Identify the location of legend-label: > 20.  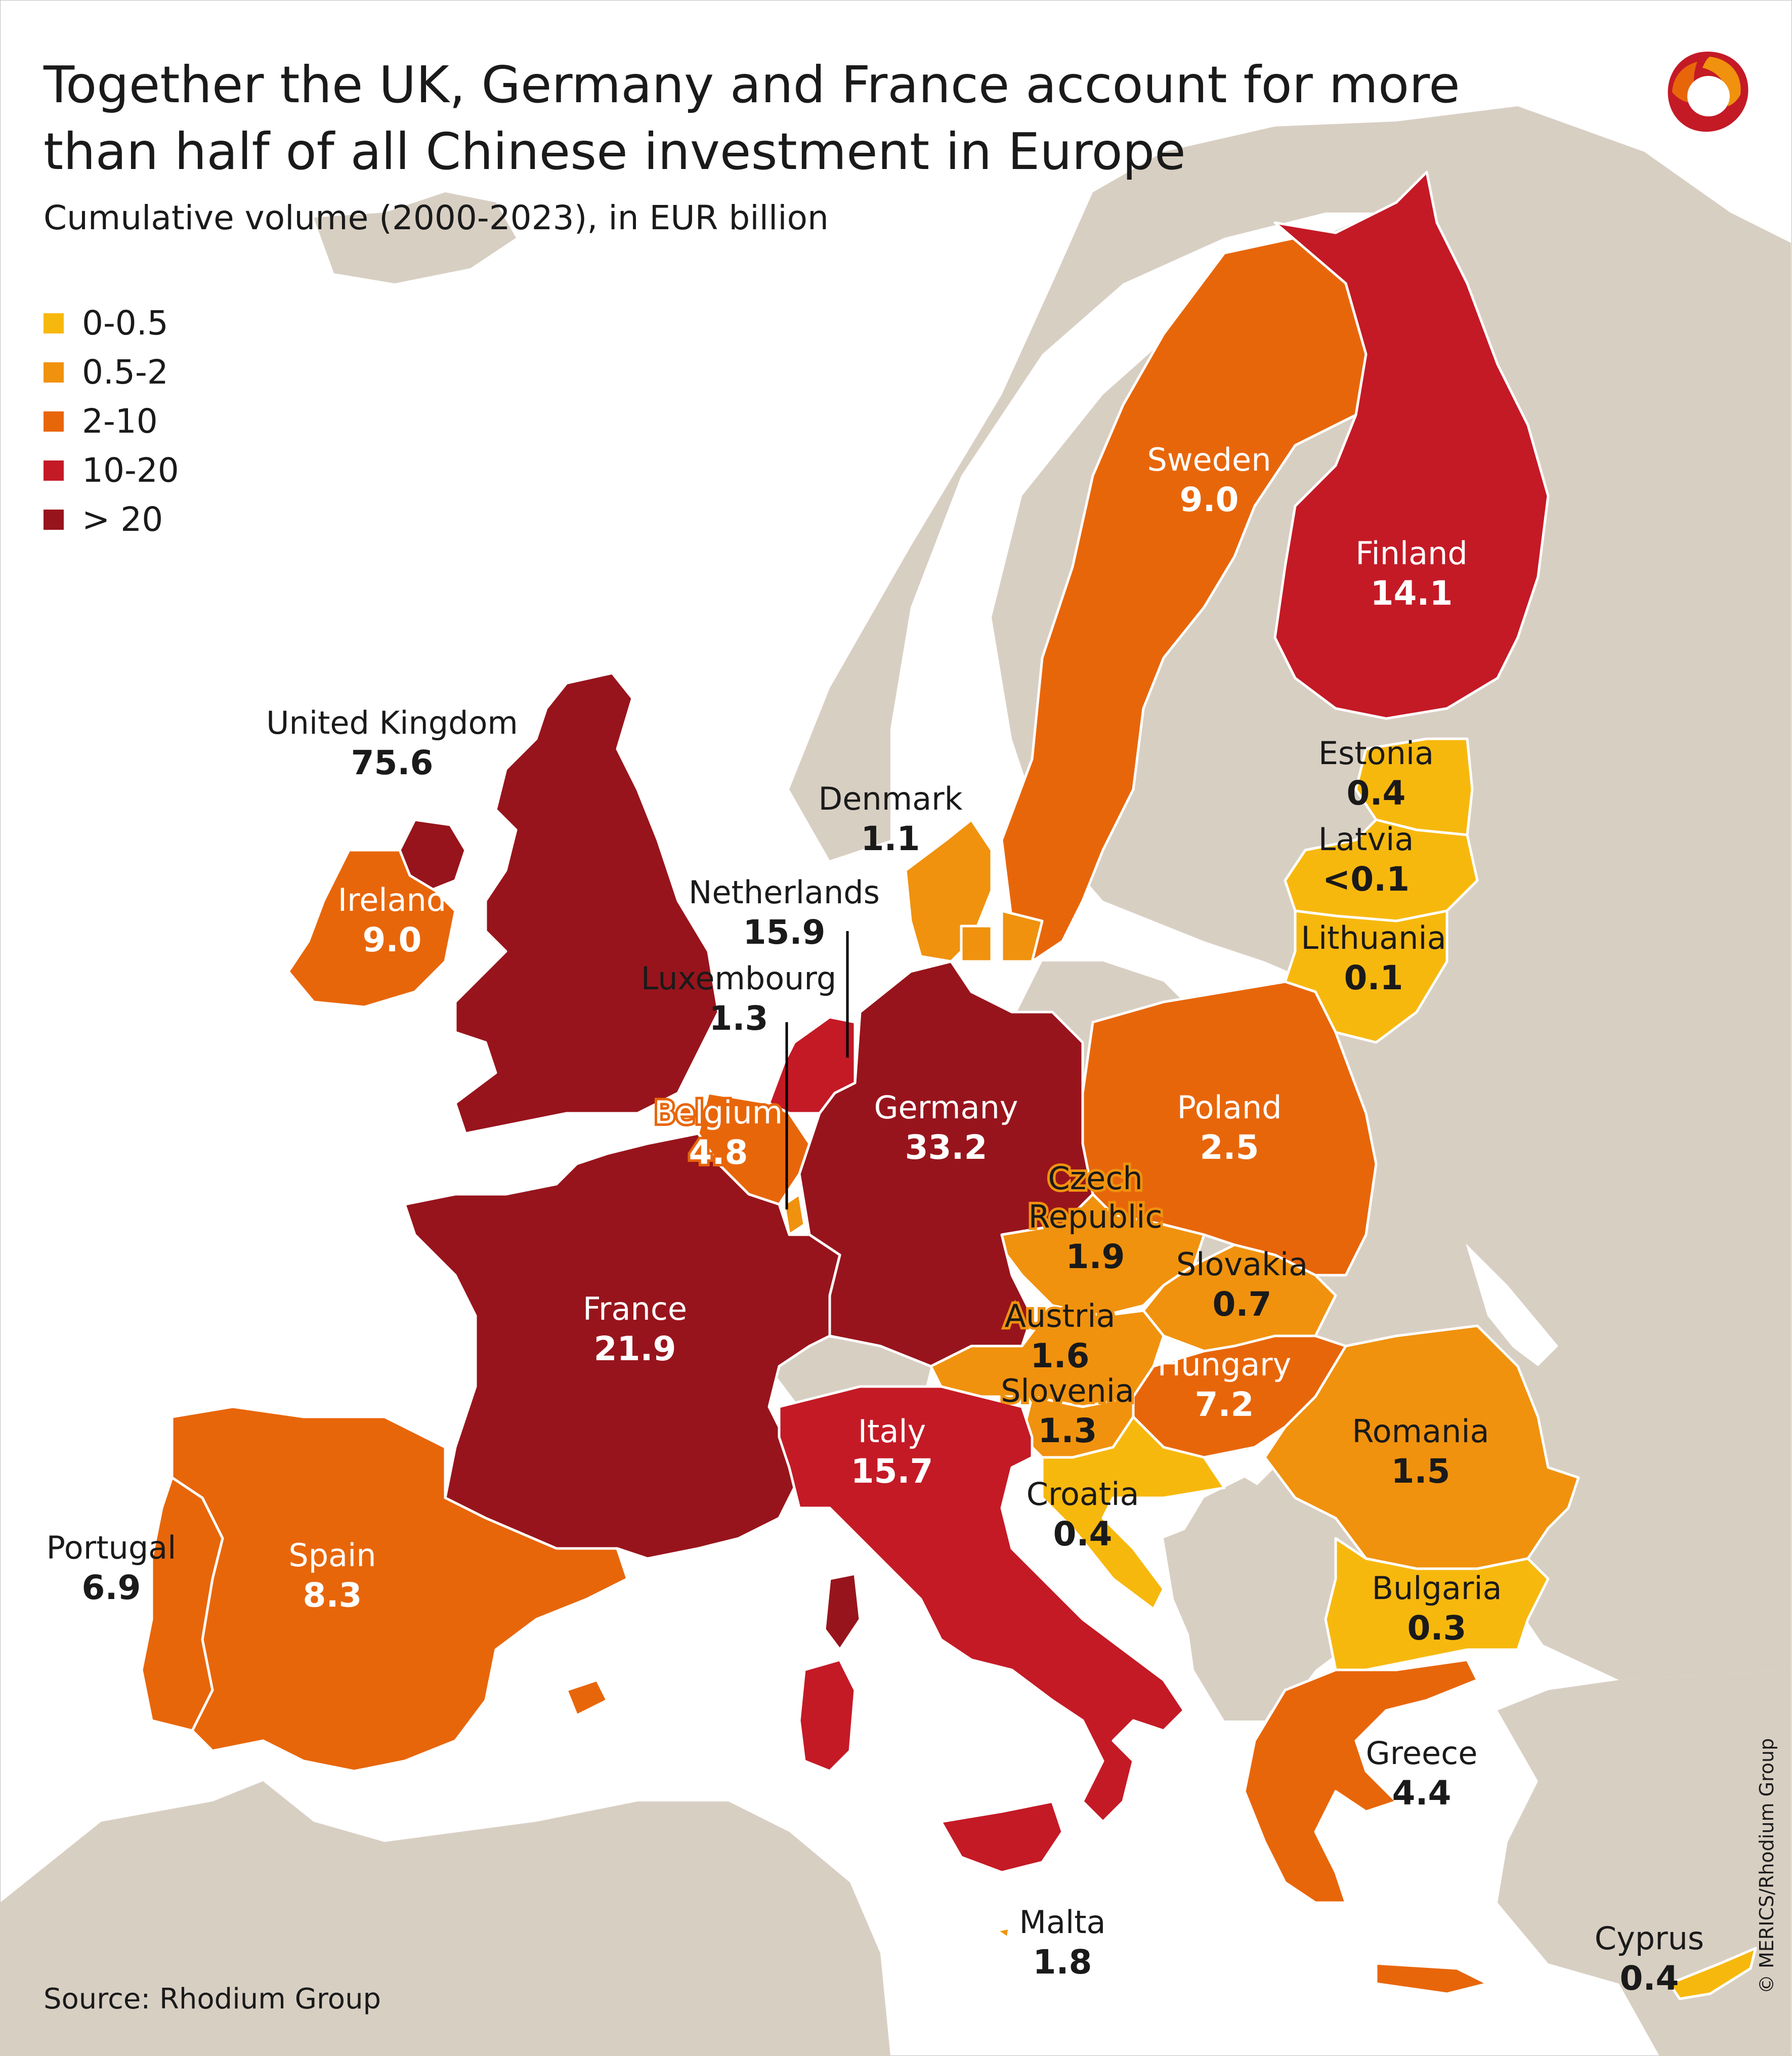
(122, 519).